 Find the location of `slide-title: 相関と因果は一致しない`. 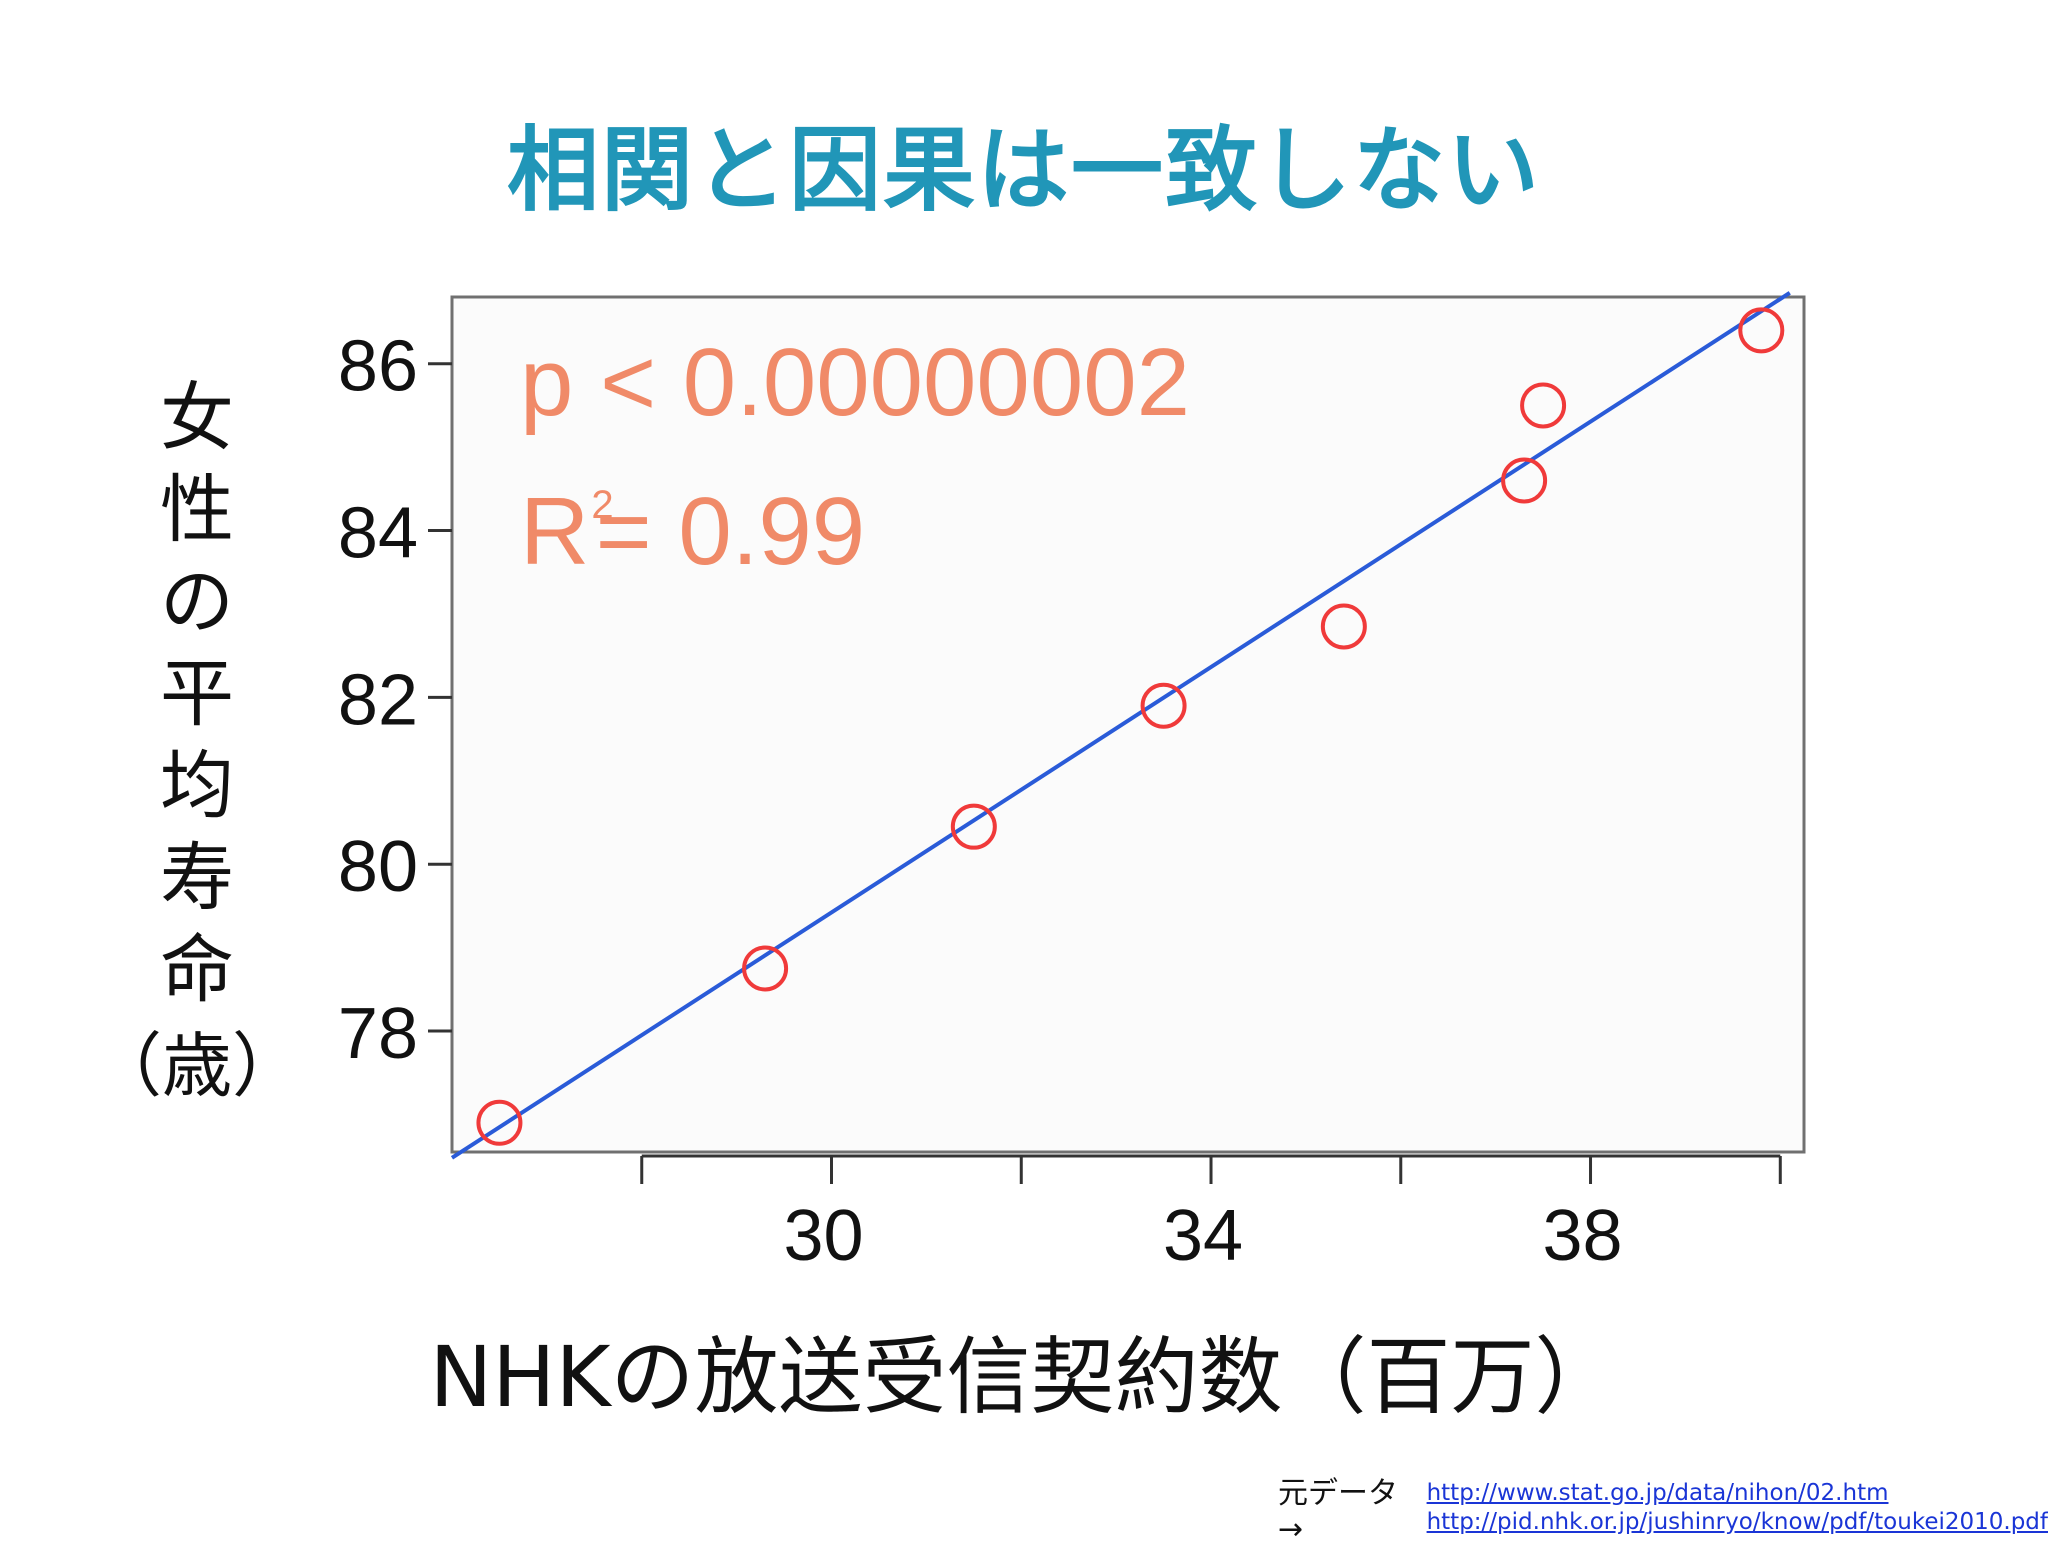

slide-title: 相関と因果は一致しない is located at coordinates (1023, 170).